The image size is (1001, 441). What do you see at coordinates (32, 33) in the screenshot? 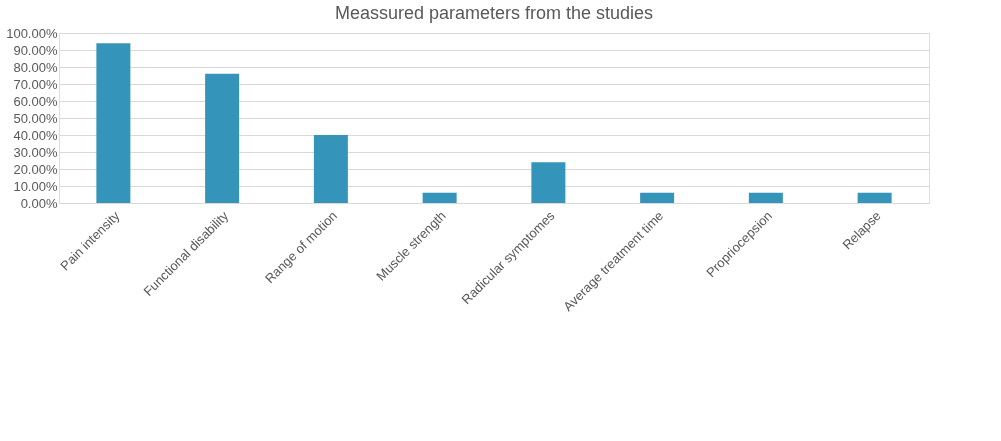
I see `y-tick-label: 100.00%` at bounding box center [32, 33].